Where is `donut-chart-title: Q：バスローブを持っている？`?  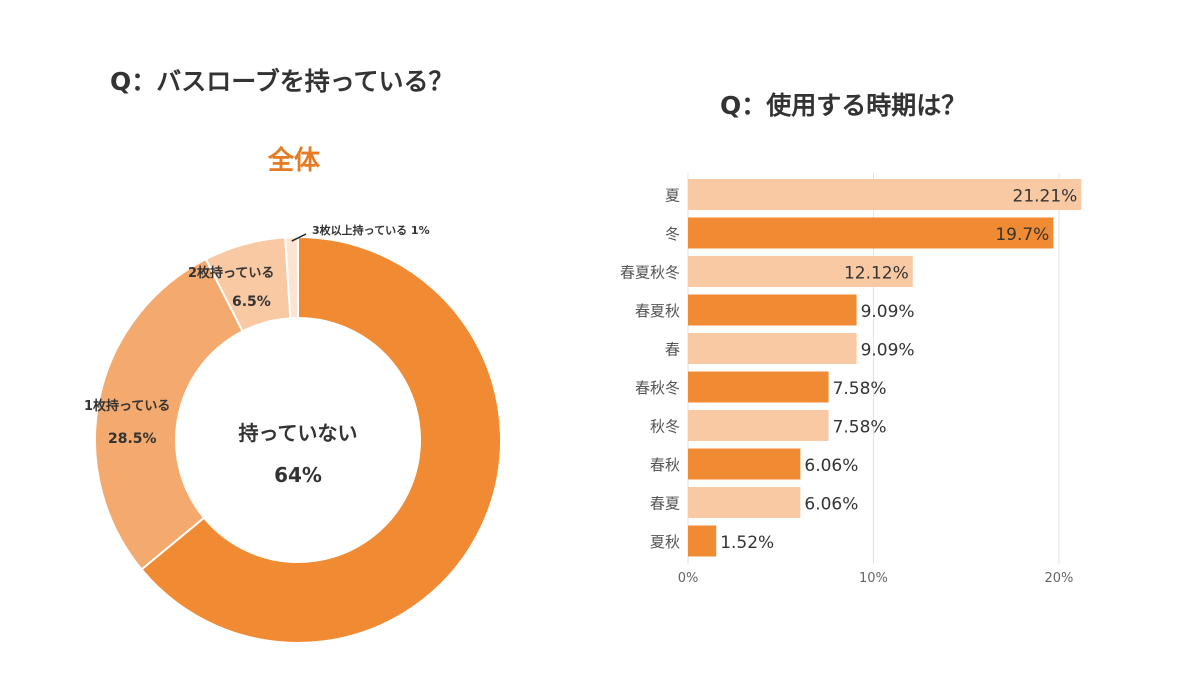
donut-chart-title: Q：バスローブを持っている？ is located at coordinates (282, 81).